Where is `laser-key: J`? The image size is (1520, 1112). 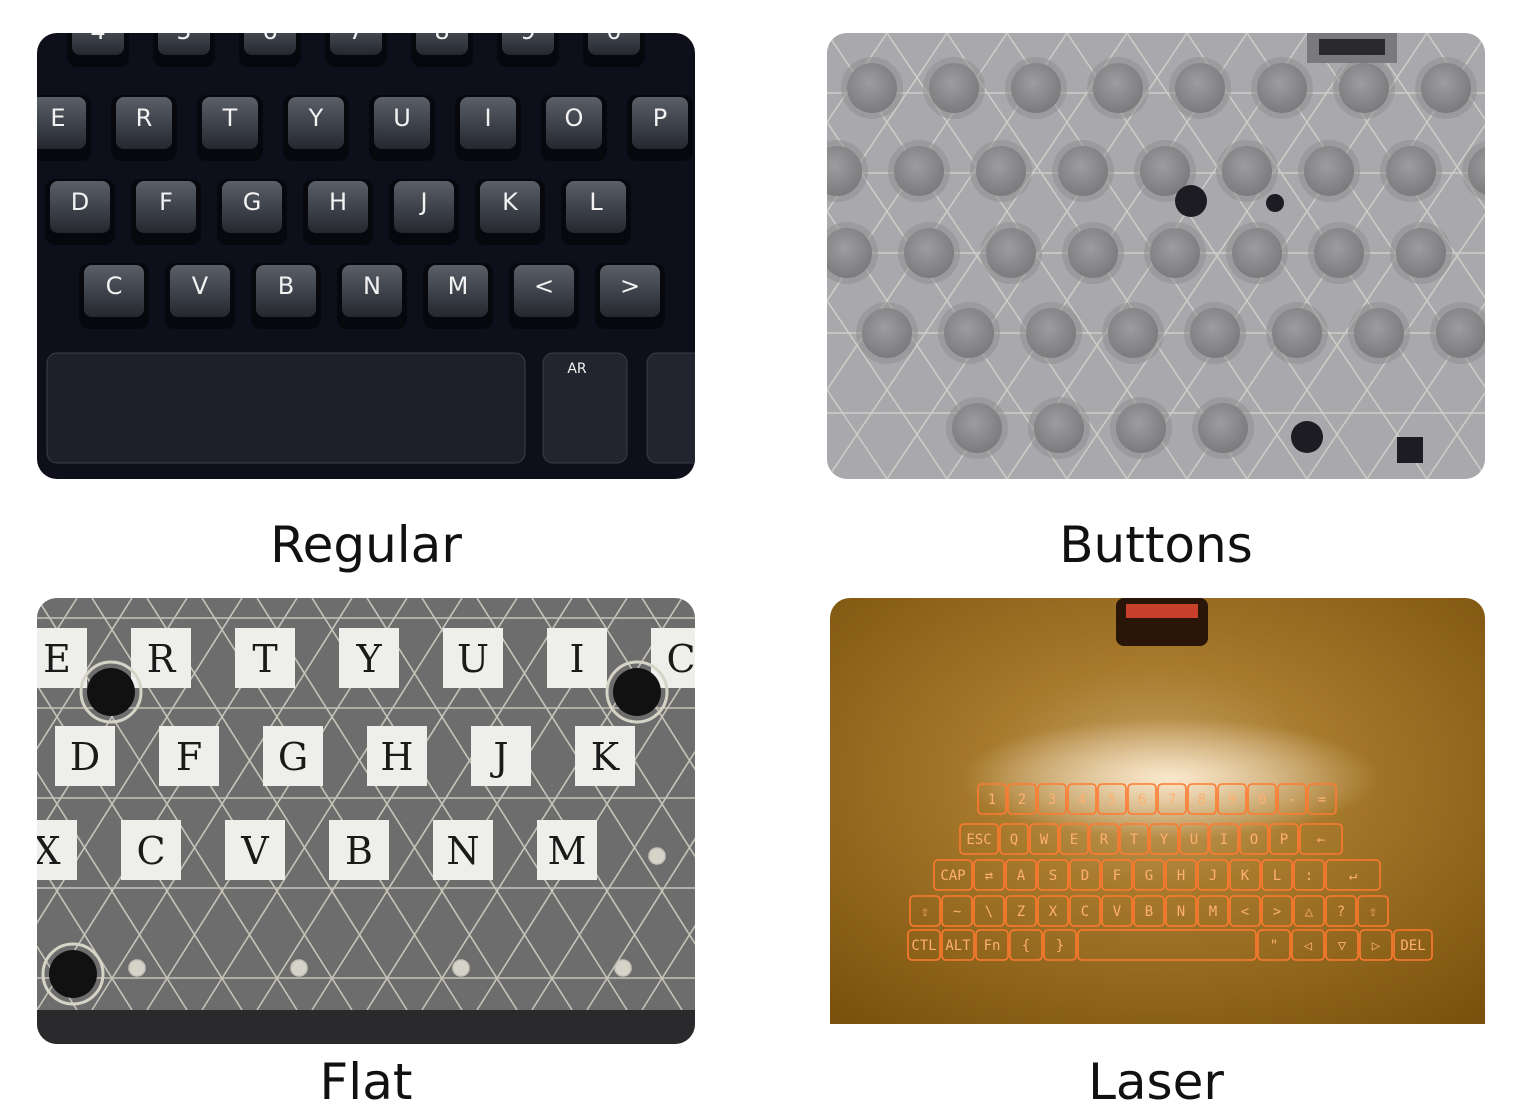
laser-key: J is located at coordinates (1213, 875).